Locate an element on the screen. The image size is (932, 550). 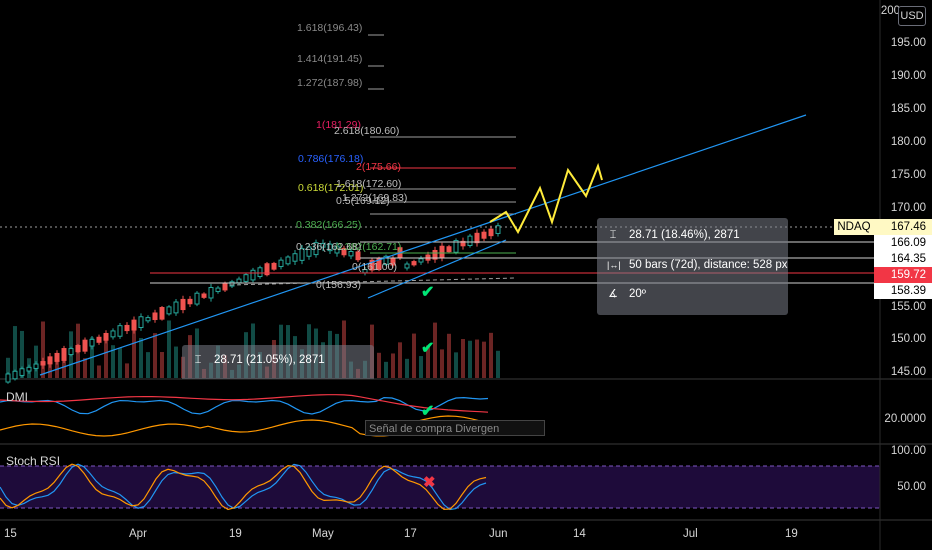
price-tag-last: 167.46 is located at coordinates (903, 227).